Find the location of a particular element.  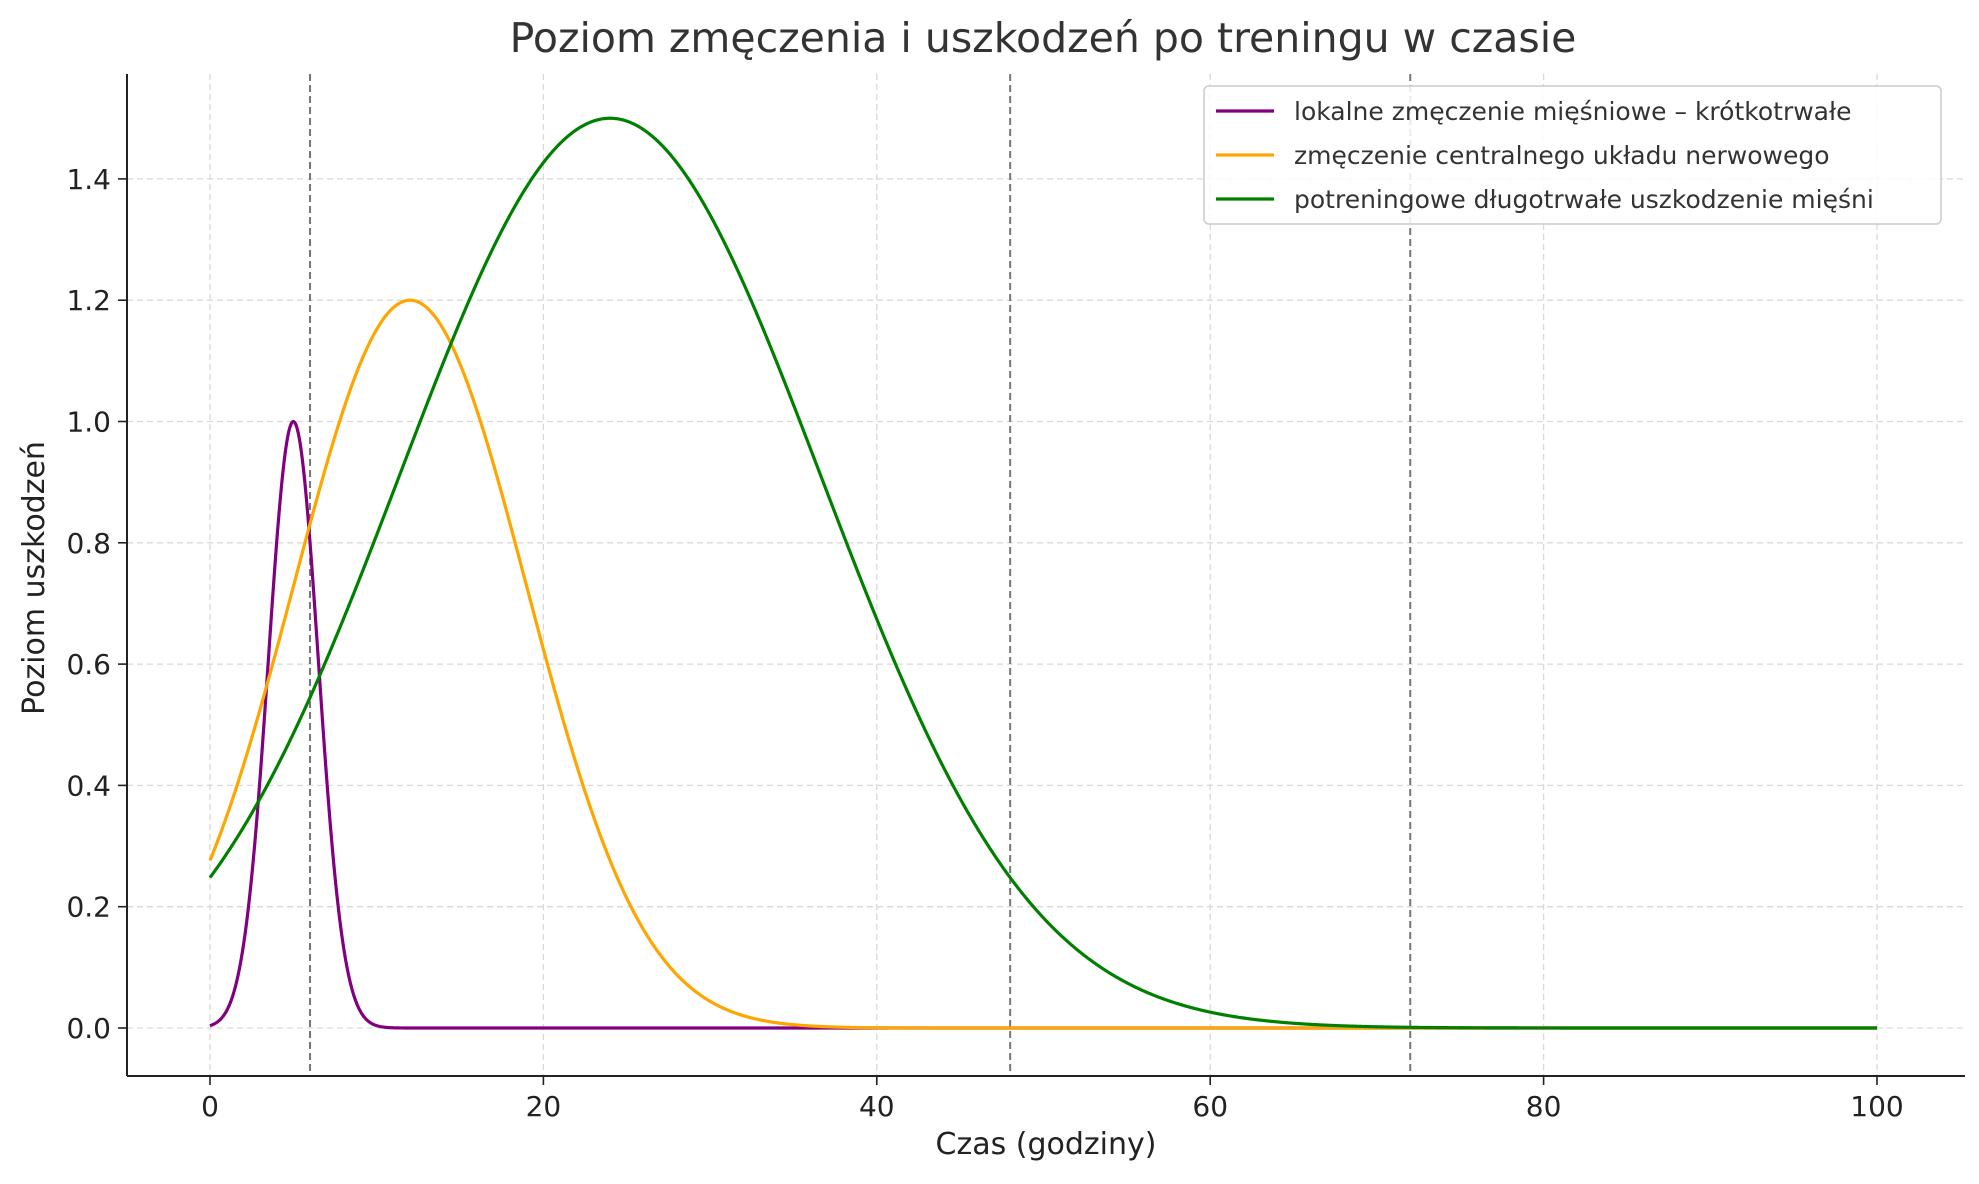

x-axis-ticks: 0 20 40 60 80 100 is located at coordinates (1052, 1099).